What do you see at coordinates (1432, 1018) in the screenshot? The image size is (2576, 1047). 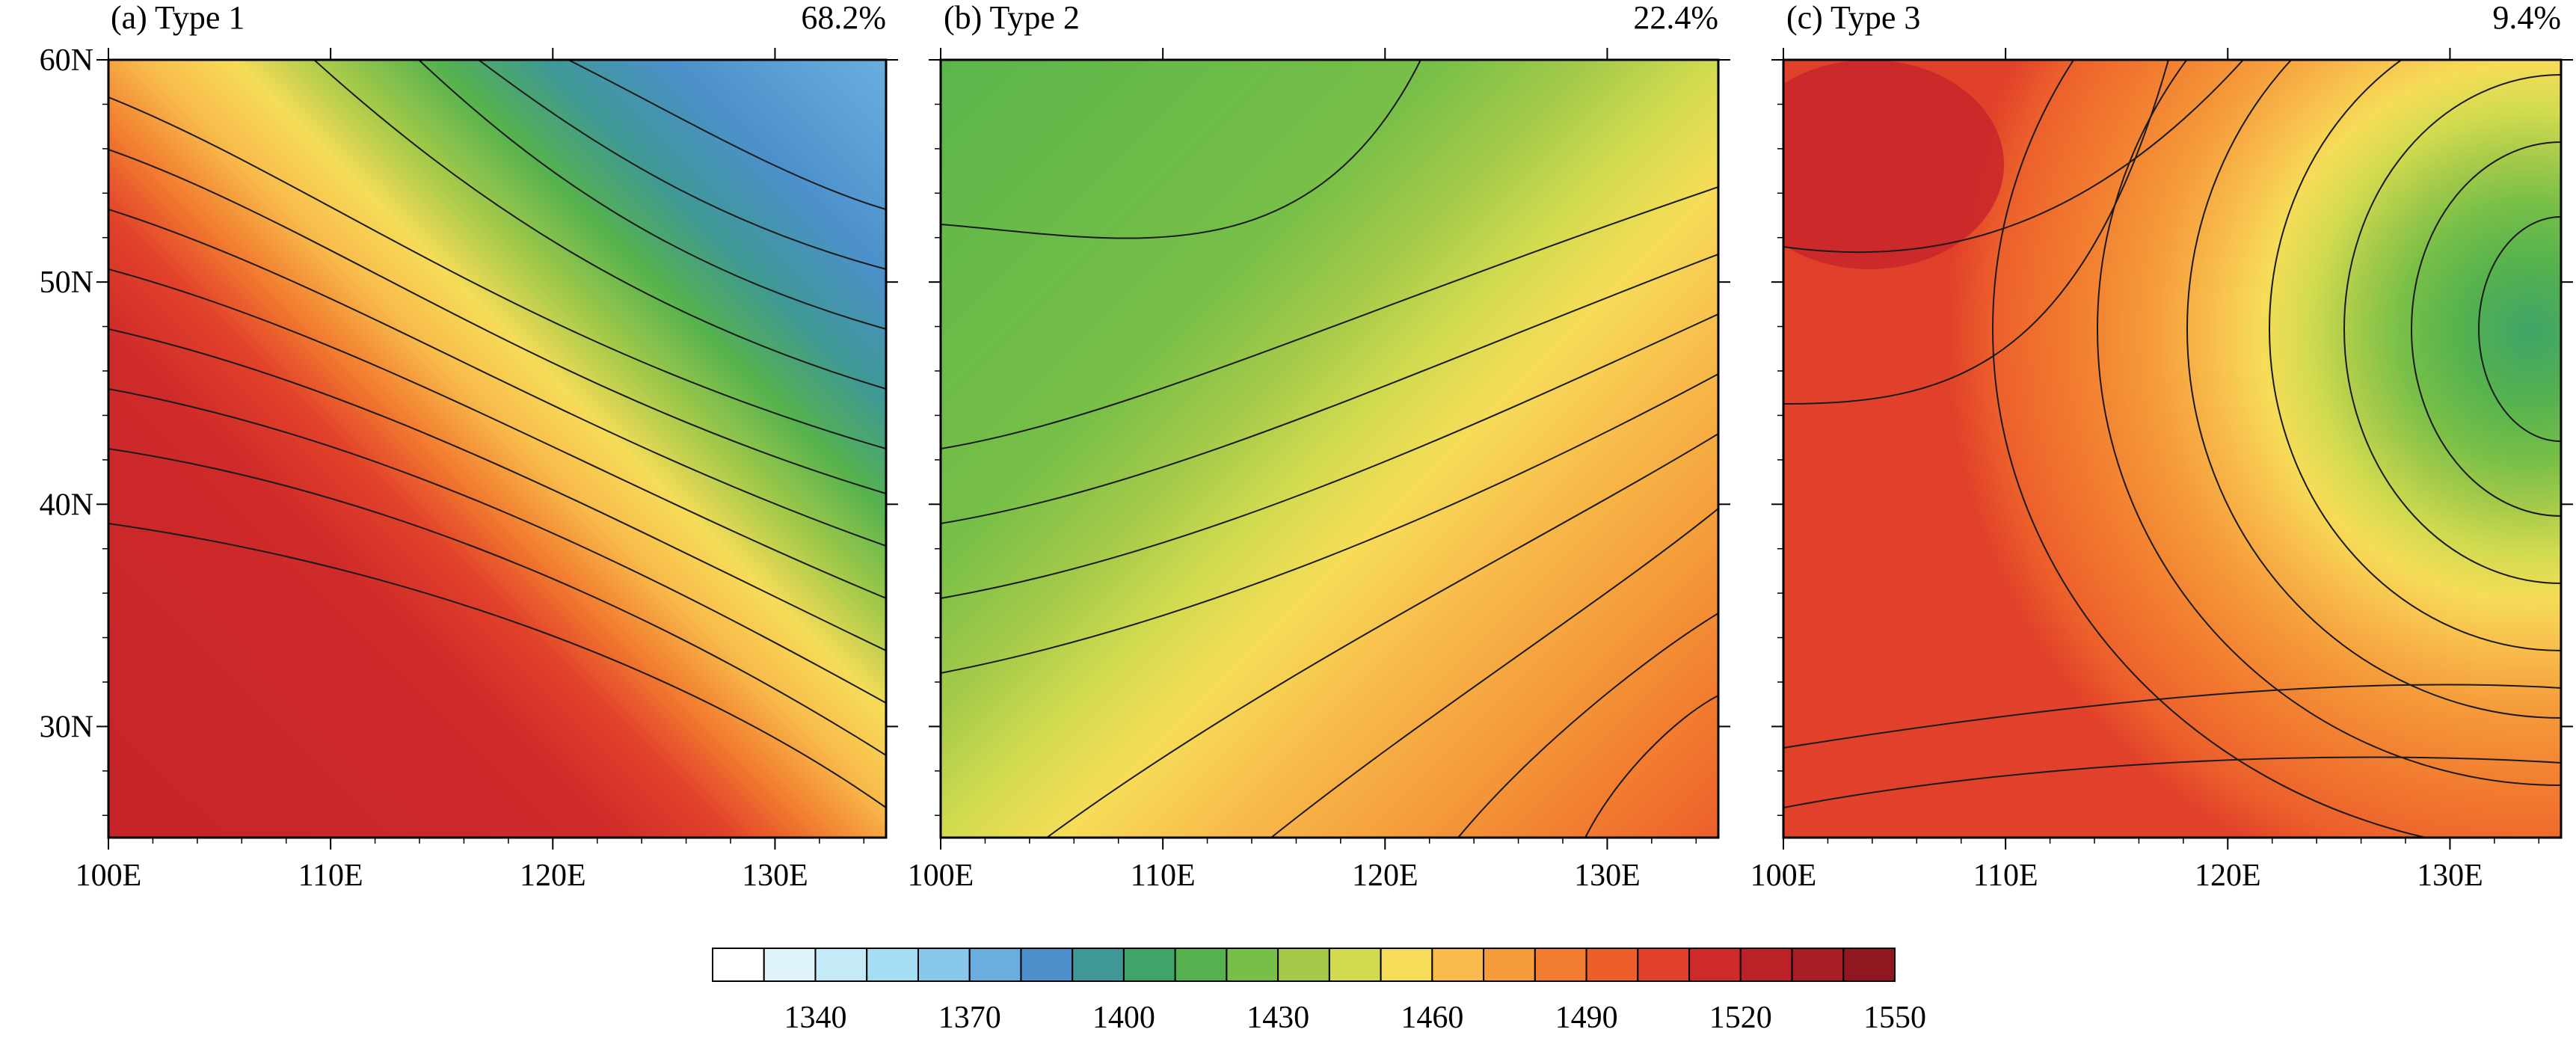 I see `colorbar-label: 1460` at bounding box center [1432, 1018].